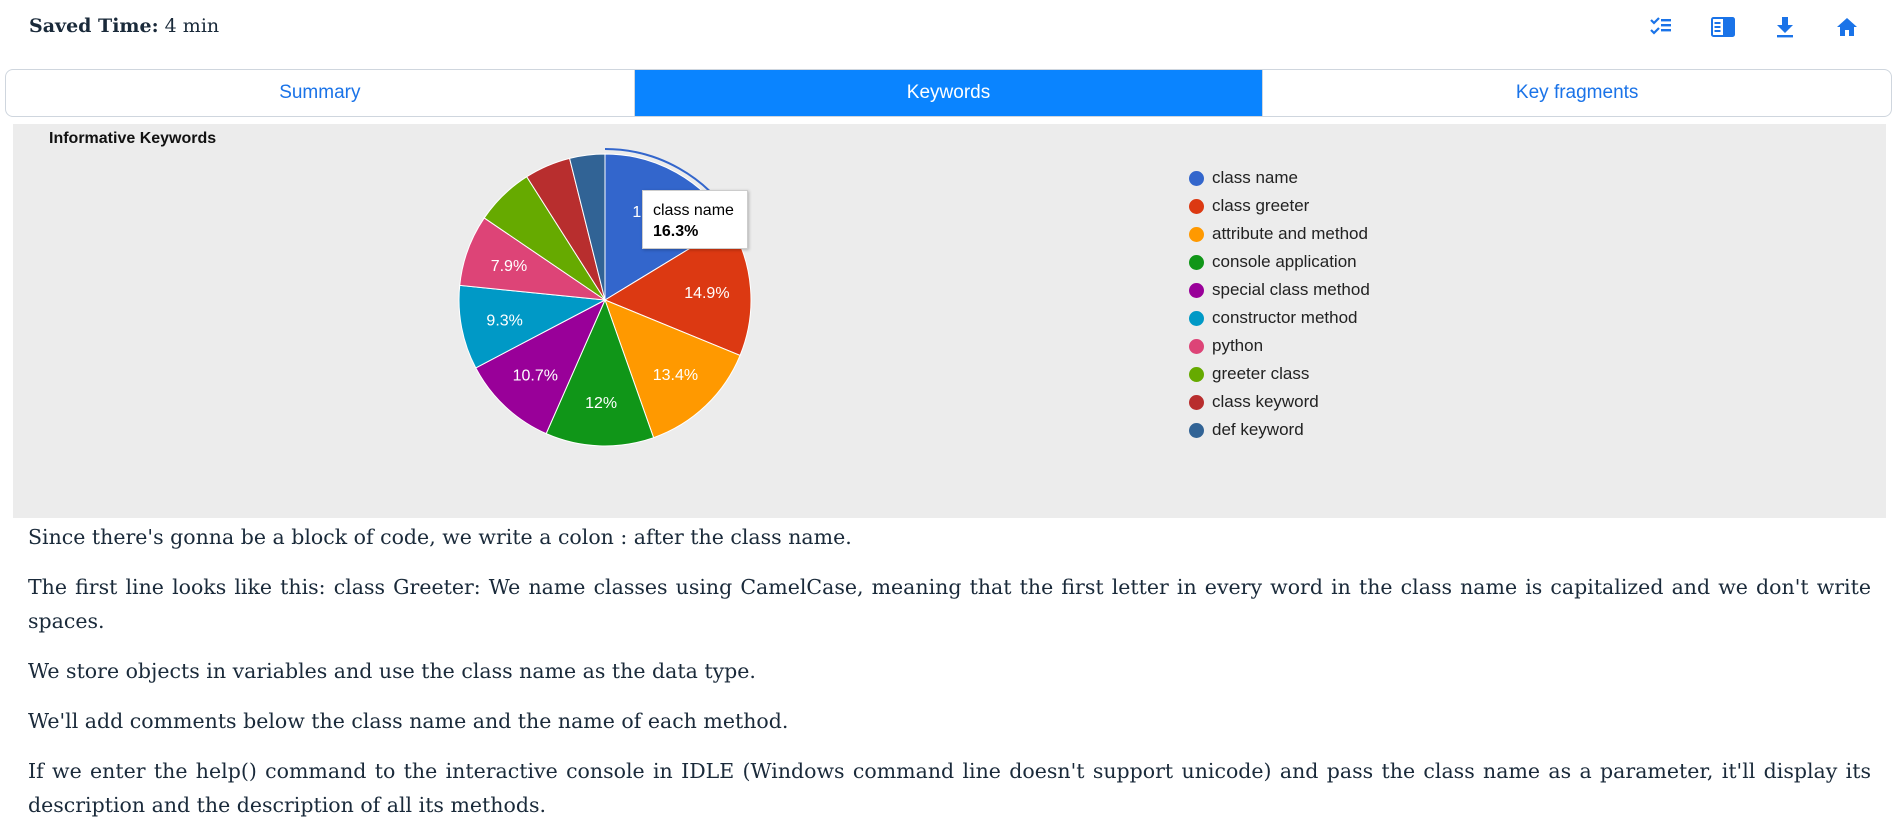  Describe the element at coordinates (509, 266) in the screenshot. I see `pie-slice-label: 7.9%` at that location.